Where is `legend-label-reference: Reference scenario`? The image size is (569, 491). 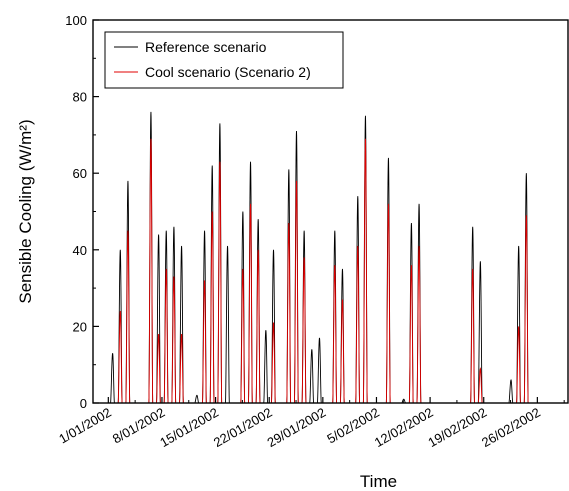
legend-label-reference: Reference scenario is located at coordinates (206, 47).